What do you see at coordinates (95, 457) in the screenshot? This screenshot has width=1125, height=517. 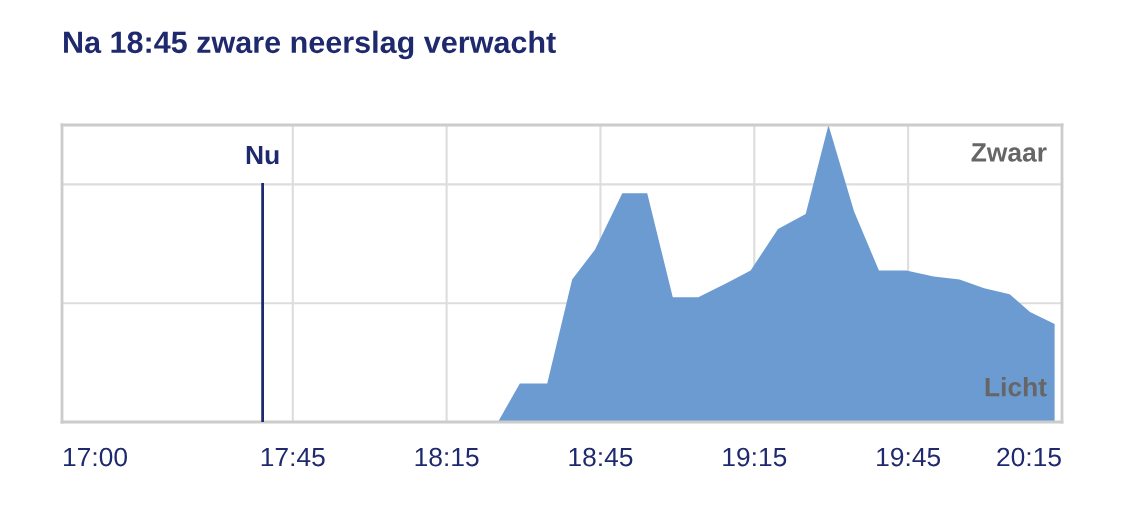 I see `x-tick-label: 17:00` at bounding box center [95, 457].